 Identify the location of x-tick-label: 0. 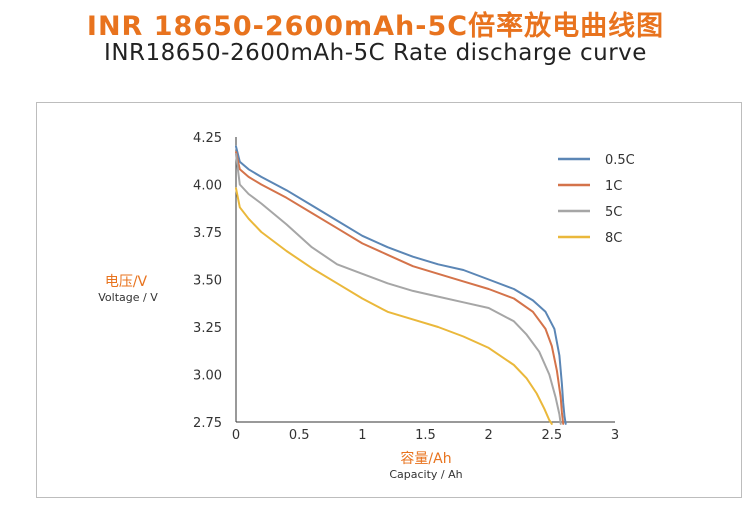
(236, 435).